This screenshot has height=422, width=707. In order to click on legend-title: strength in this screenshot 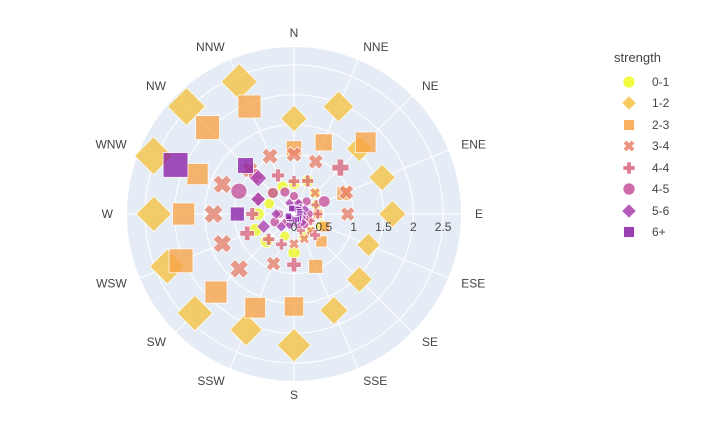, I will do `click(637, 57)`.